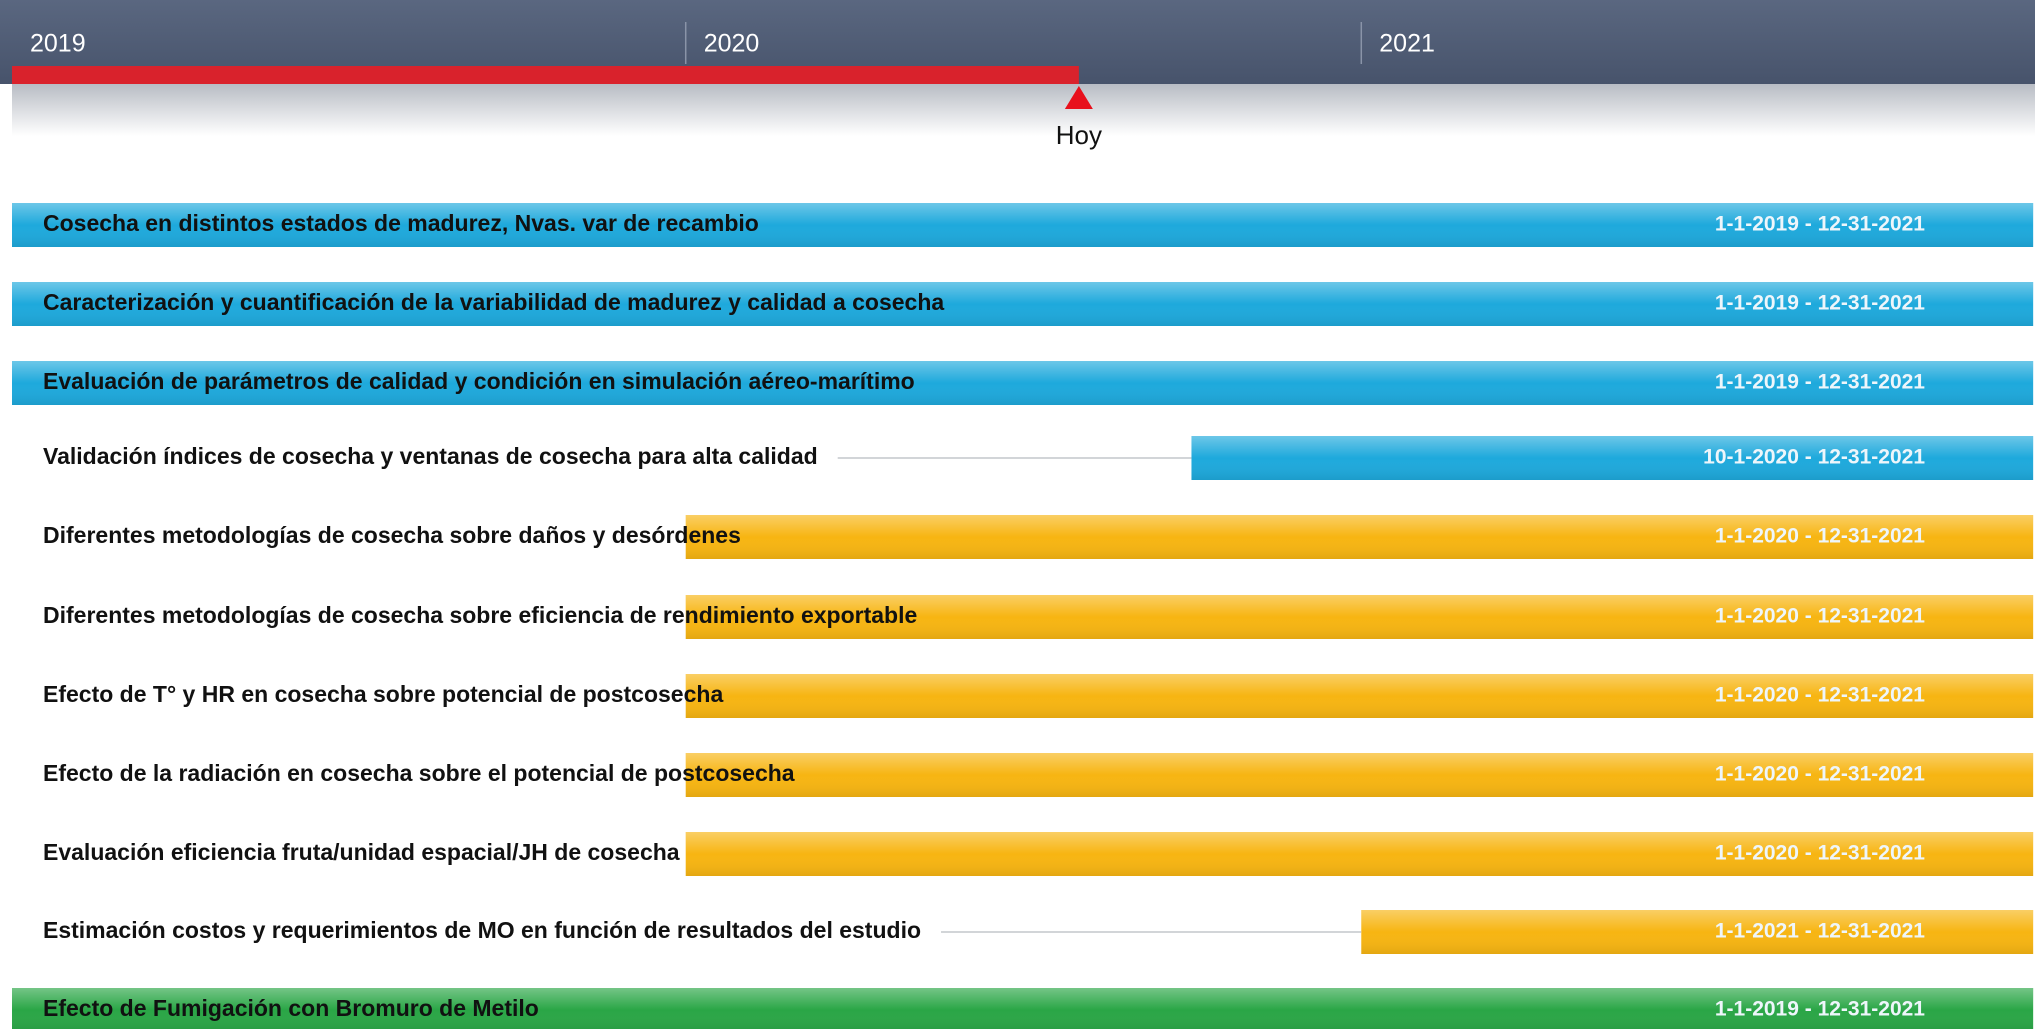 This screenshot has width=2035, height=1029. Describe the element at coordinates (58, 44) in the screenshot. I see `year-label: 2019` at that location.